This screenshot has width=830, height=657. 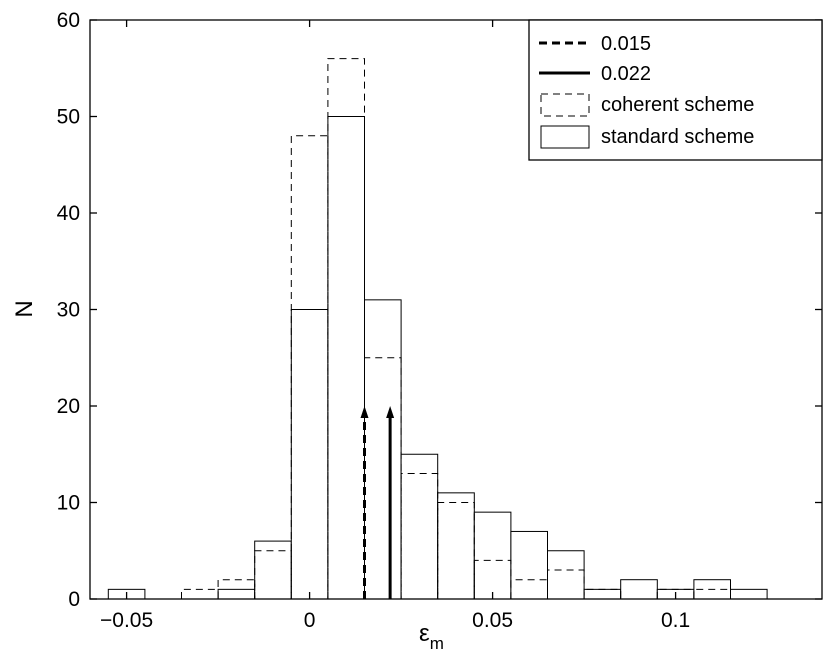 I want to click on y-tick-label: 30, so click(x=68, y=310).